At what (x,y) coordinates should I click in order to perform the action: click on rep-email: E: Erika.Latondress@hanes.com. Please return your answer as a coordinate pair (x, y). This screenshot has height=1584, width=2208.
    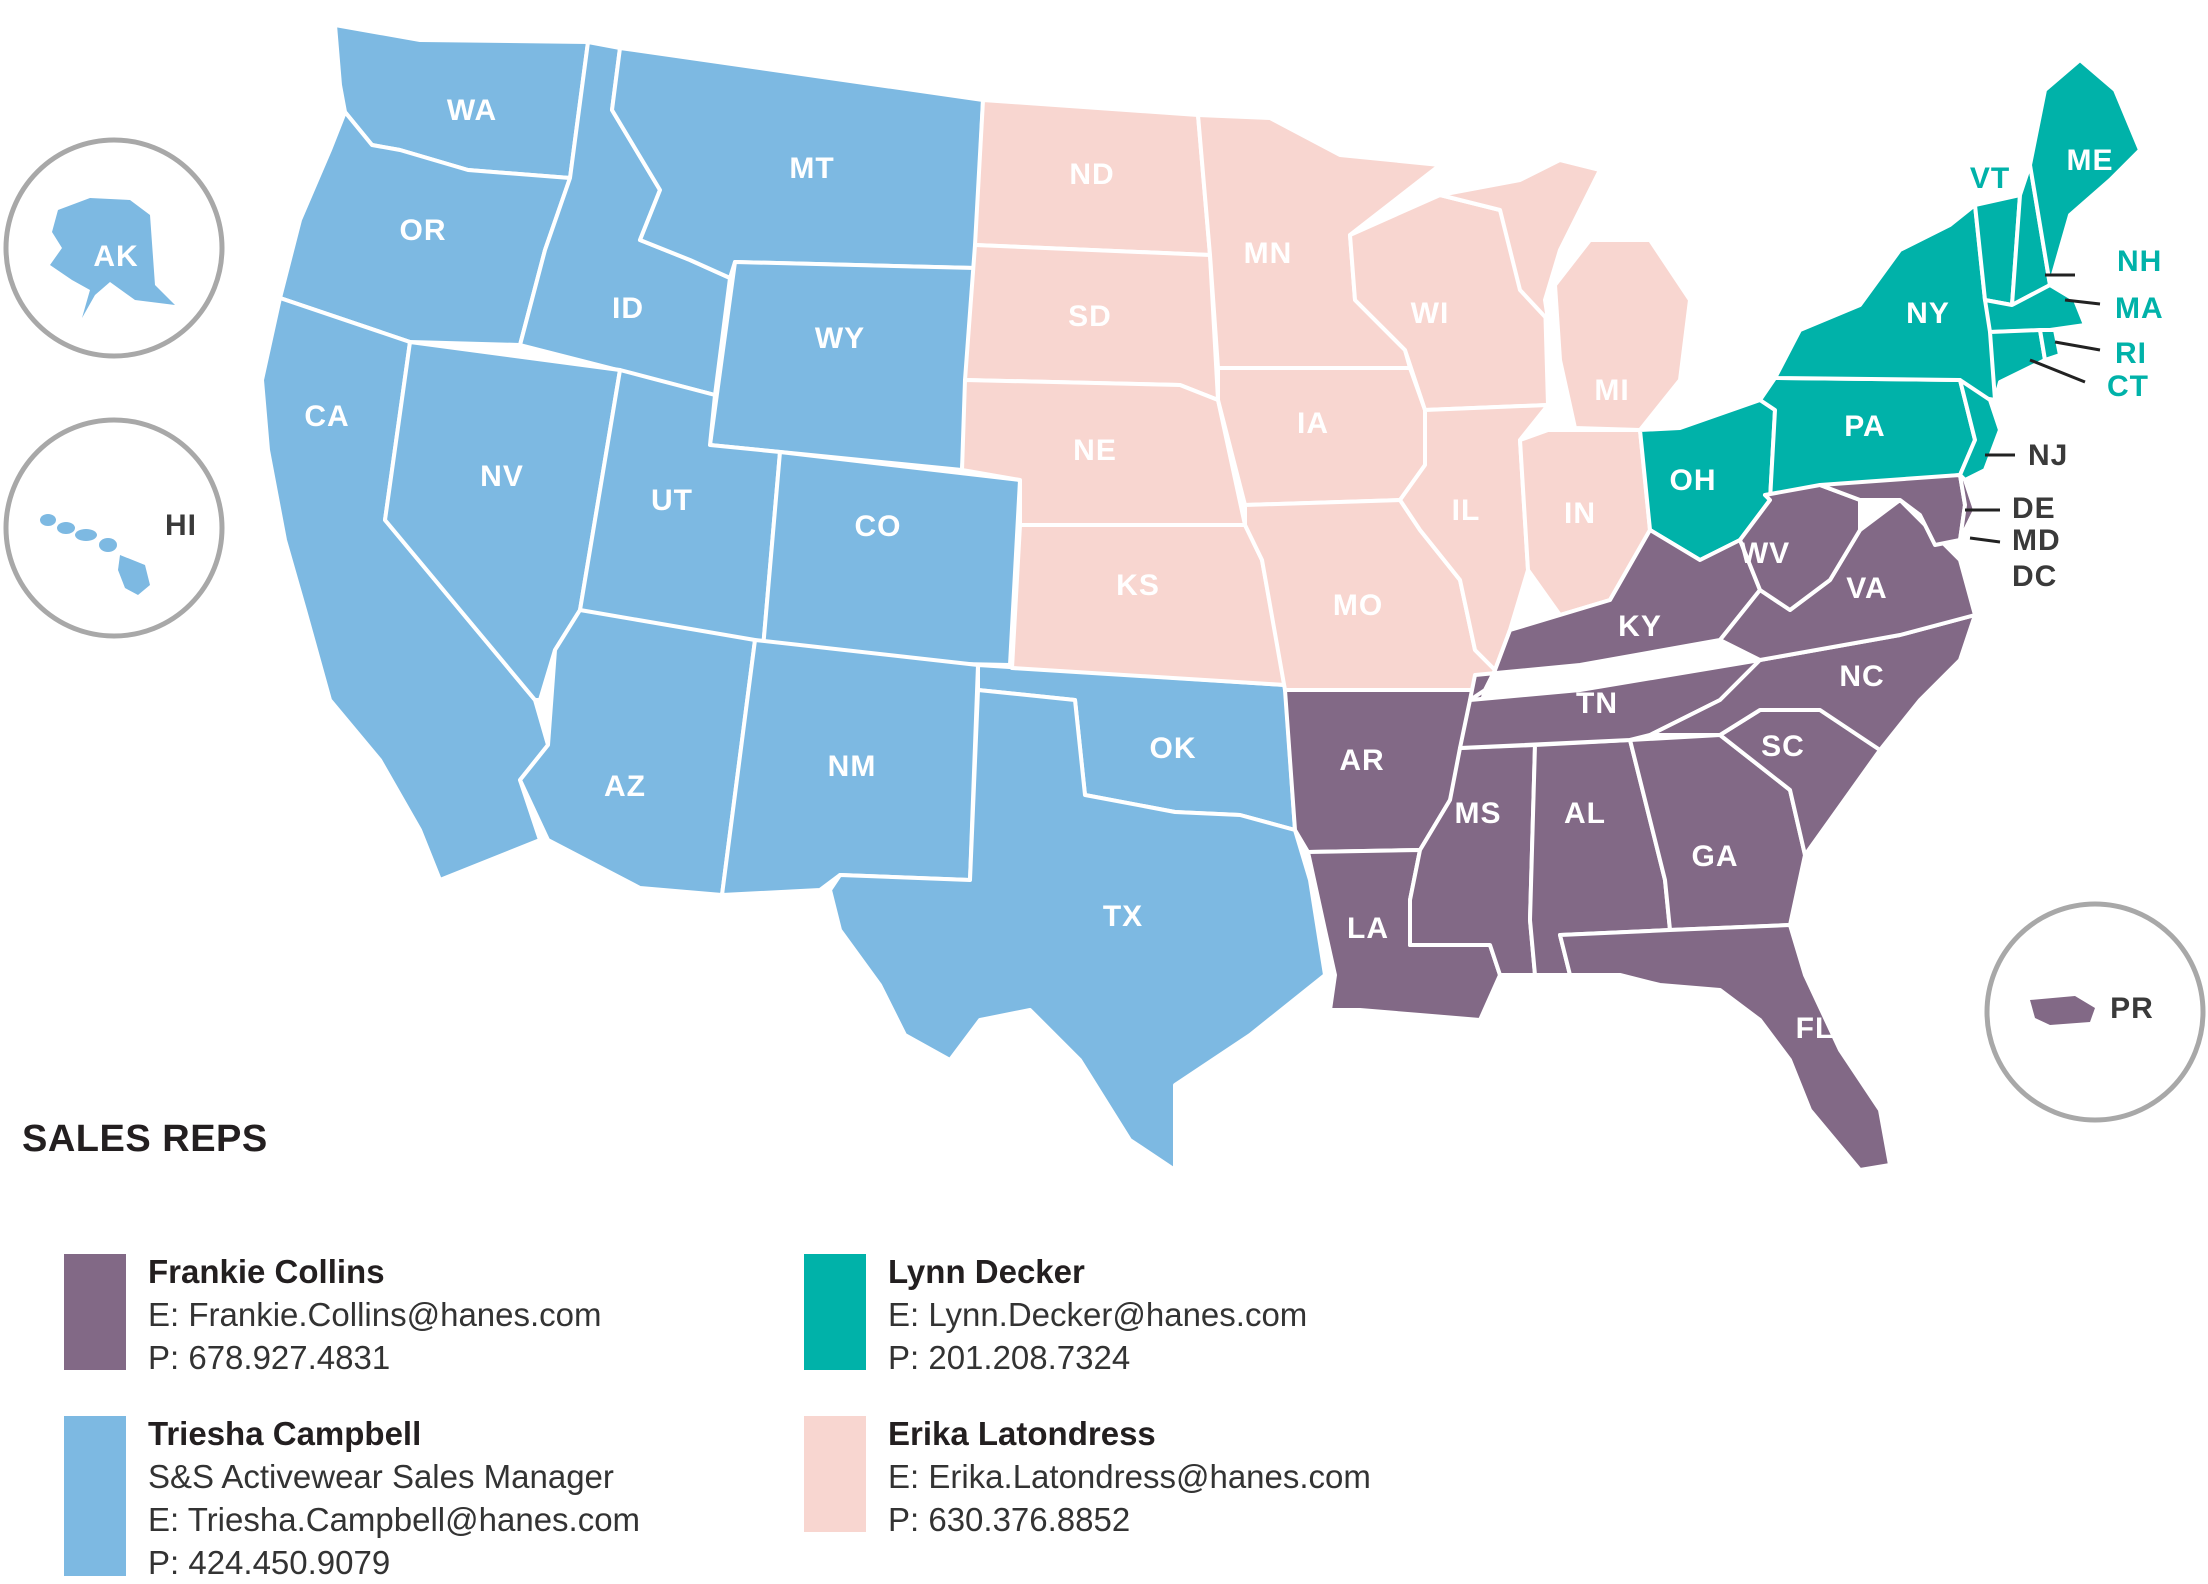
    Looking at the image, I should click on (1129, 1476).